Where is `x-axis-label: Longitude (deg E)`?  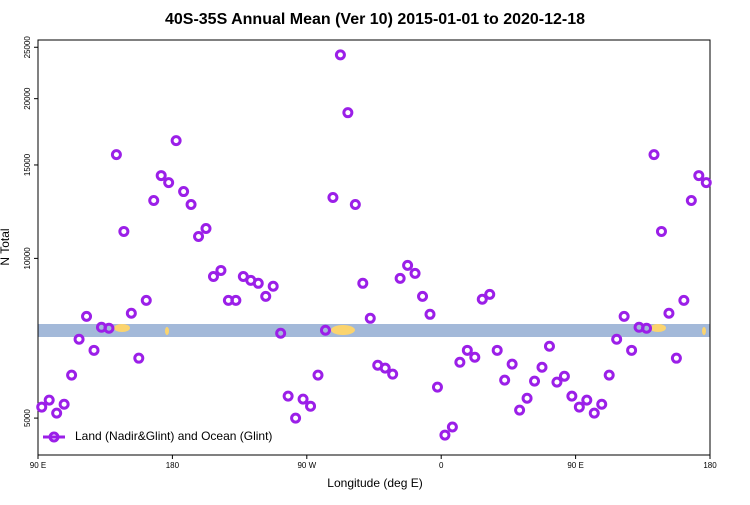 x-axis-label: Longitude (deg E) is located at coordinates (374, 483).